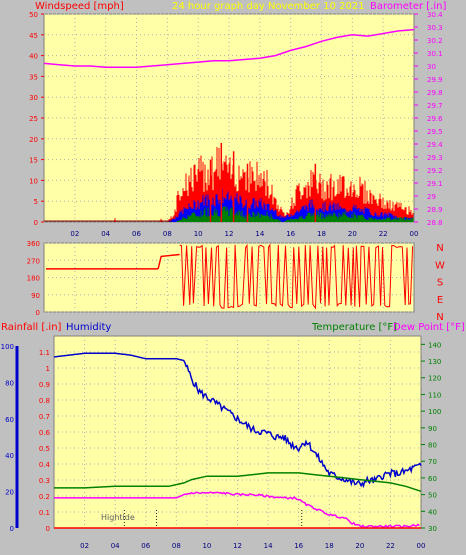 The width and height of the screenshot is (466, 555). Describe the element at coordinates (33, 57) in the screenshot. I see `windspeed-tick-label: 40` at that location.